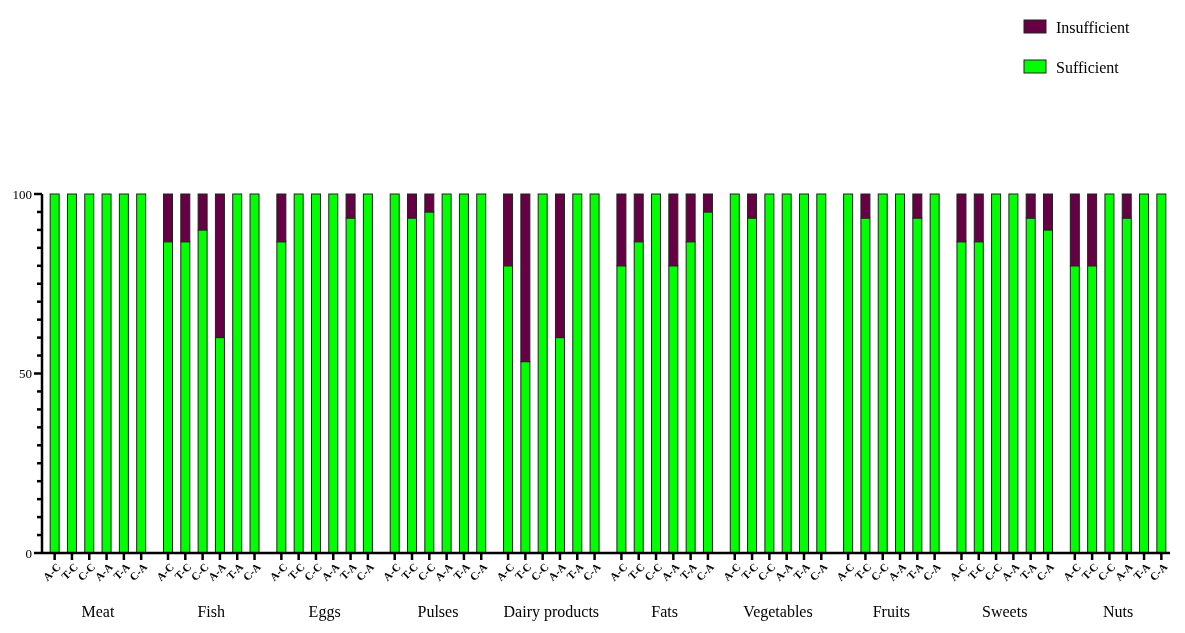  I want to click on text: Vegetables, so click(778, 612).